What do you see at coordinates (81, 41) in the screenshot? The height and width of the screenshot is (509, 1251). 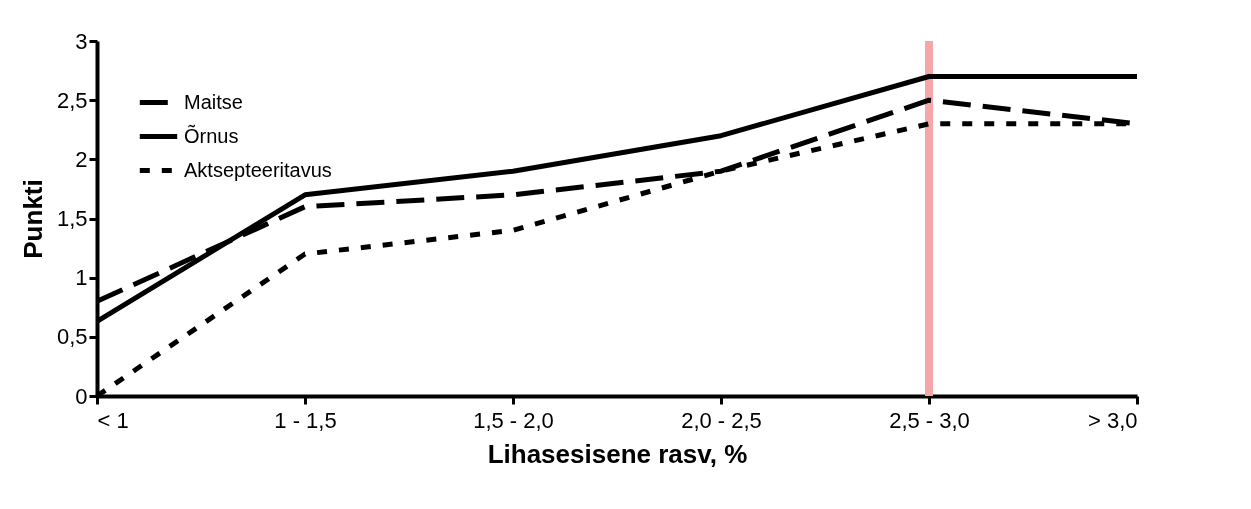 I see `y-tick-label: 3` at bounding box center [81, 41].